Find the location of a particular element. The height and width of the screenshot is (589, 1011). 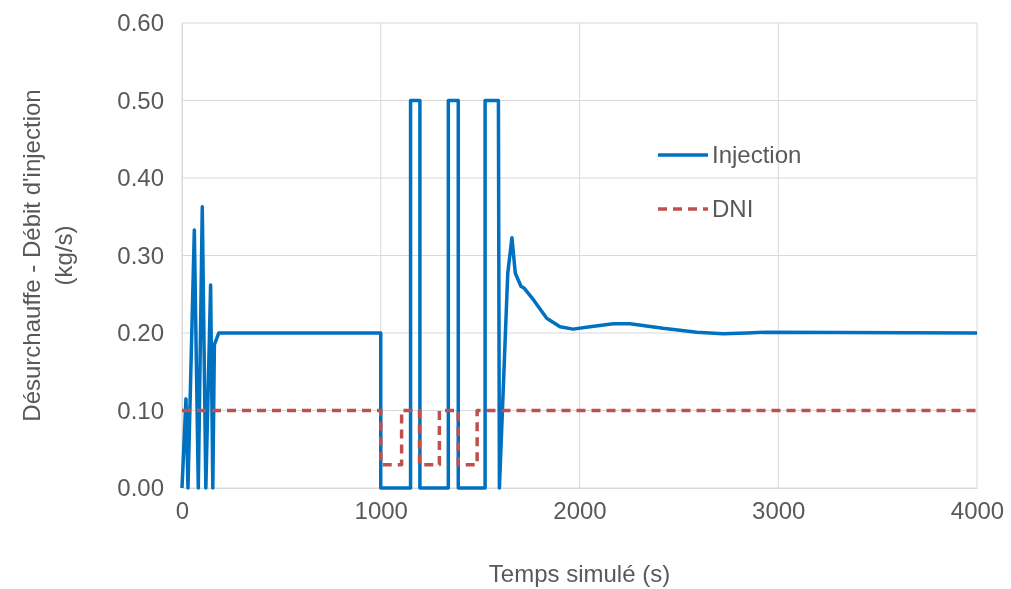

y-tick-label: 0.20 is located at coordinates (140, 333).